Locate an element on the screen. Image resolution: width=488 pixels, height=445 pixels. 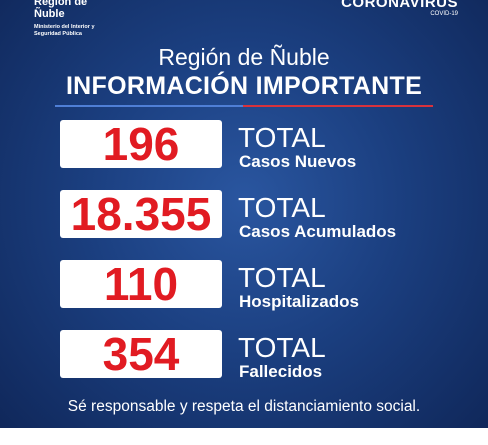
stat-label: Hospitalizados is located at coordinates (299, 301).